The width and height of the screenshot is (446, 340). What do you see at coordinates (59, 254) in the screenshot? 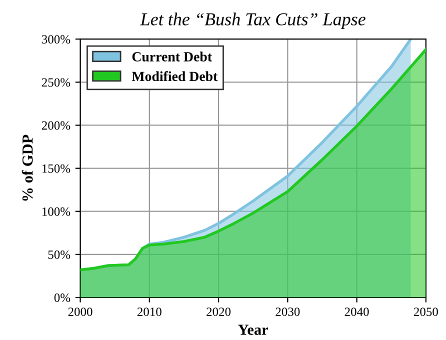
I see `y-tick-label: 50%` at bounding box center [59, 254].